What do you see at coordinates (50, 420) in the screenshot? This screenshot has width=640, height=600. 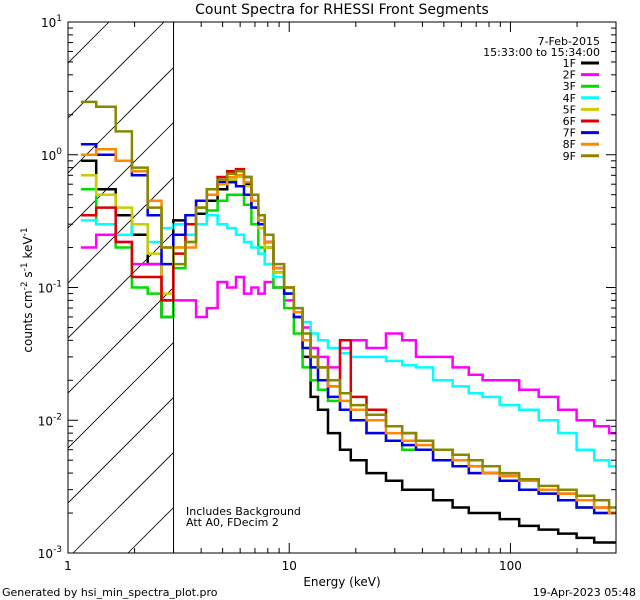 I see `y-tick-label: 10⁻²` at bounding box center [50, 420].